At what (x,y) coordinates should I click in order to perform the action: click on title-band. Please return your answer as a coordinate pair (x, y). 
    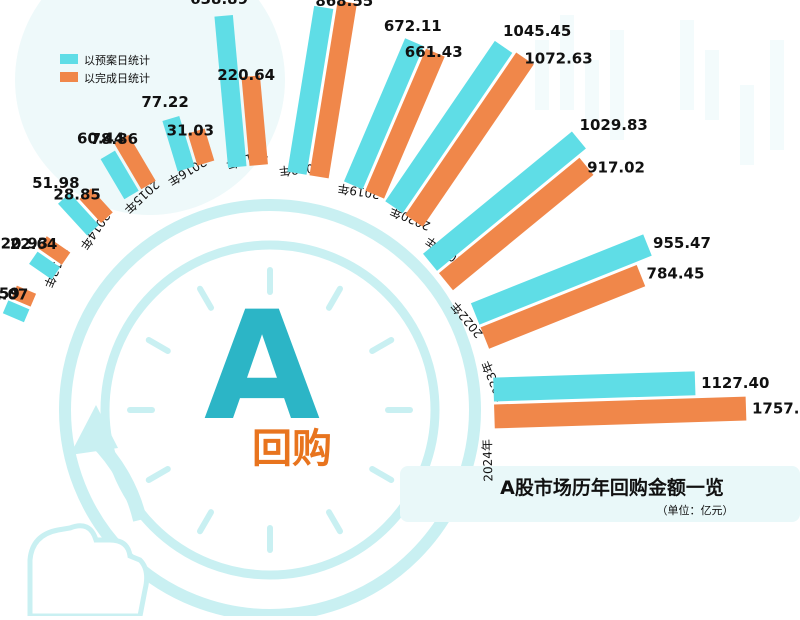
    Looking at the image, I should click on (600, 494).